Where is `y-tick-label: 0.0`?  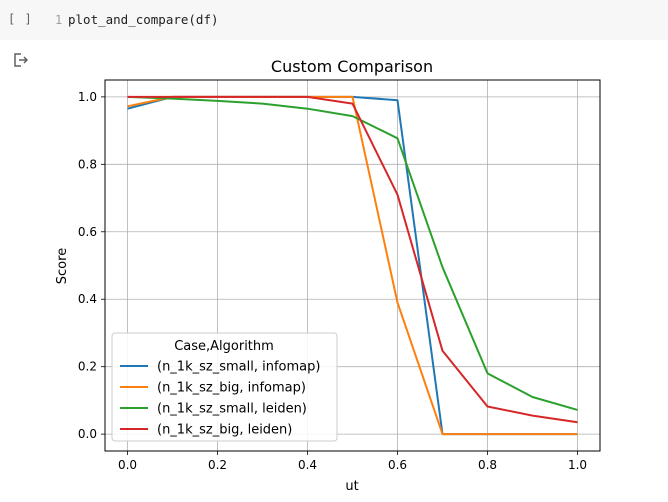 y-tick-label: 0.0 is located at coordinates (87, 434).